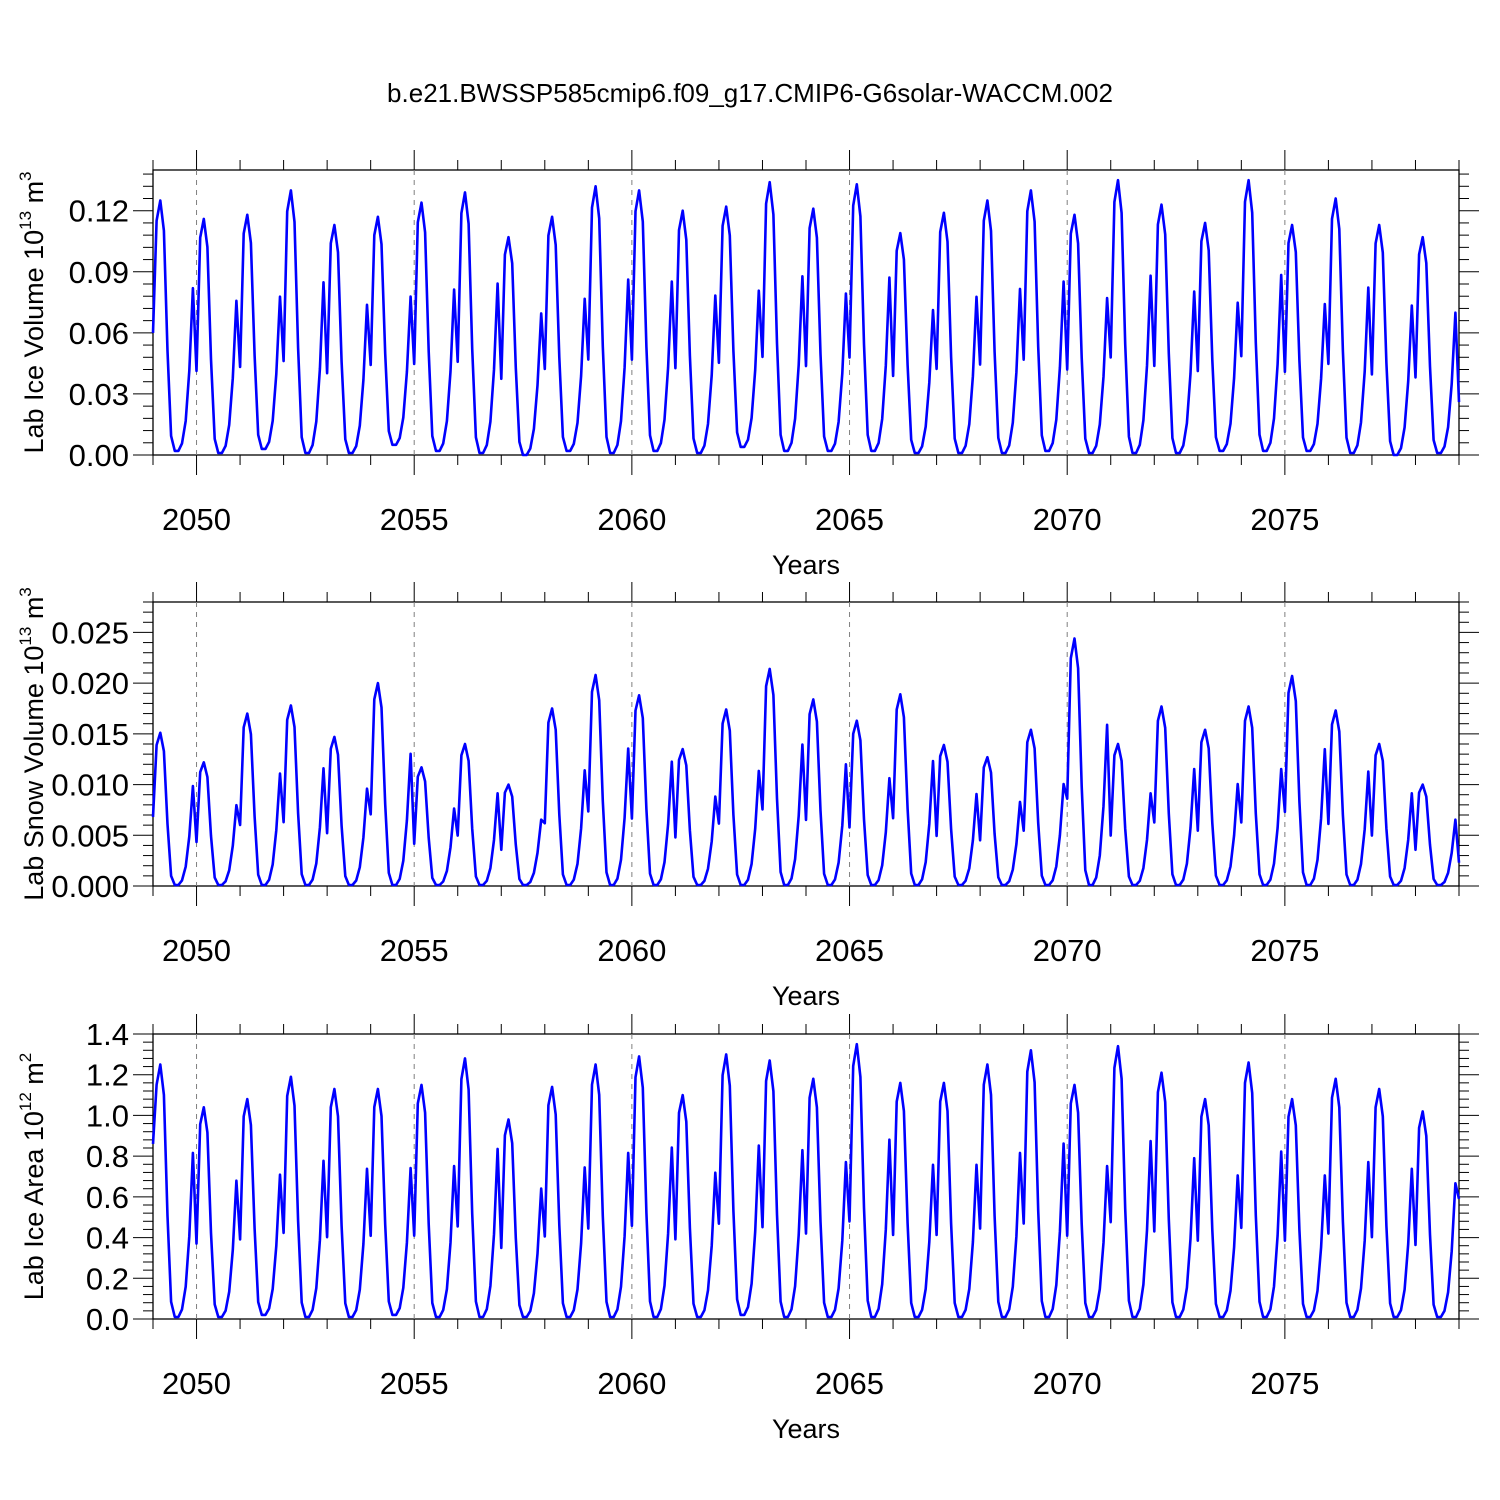 The height and width of the screenshot is (1500, 1500). Describe the element at coordinates (99, 333) in the screenshot. I see `y-tick-label: 0.06` at that location.